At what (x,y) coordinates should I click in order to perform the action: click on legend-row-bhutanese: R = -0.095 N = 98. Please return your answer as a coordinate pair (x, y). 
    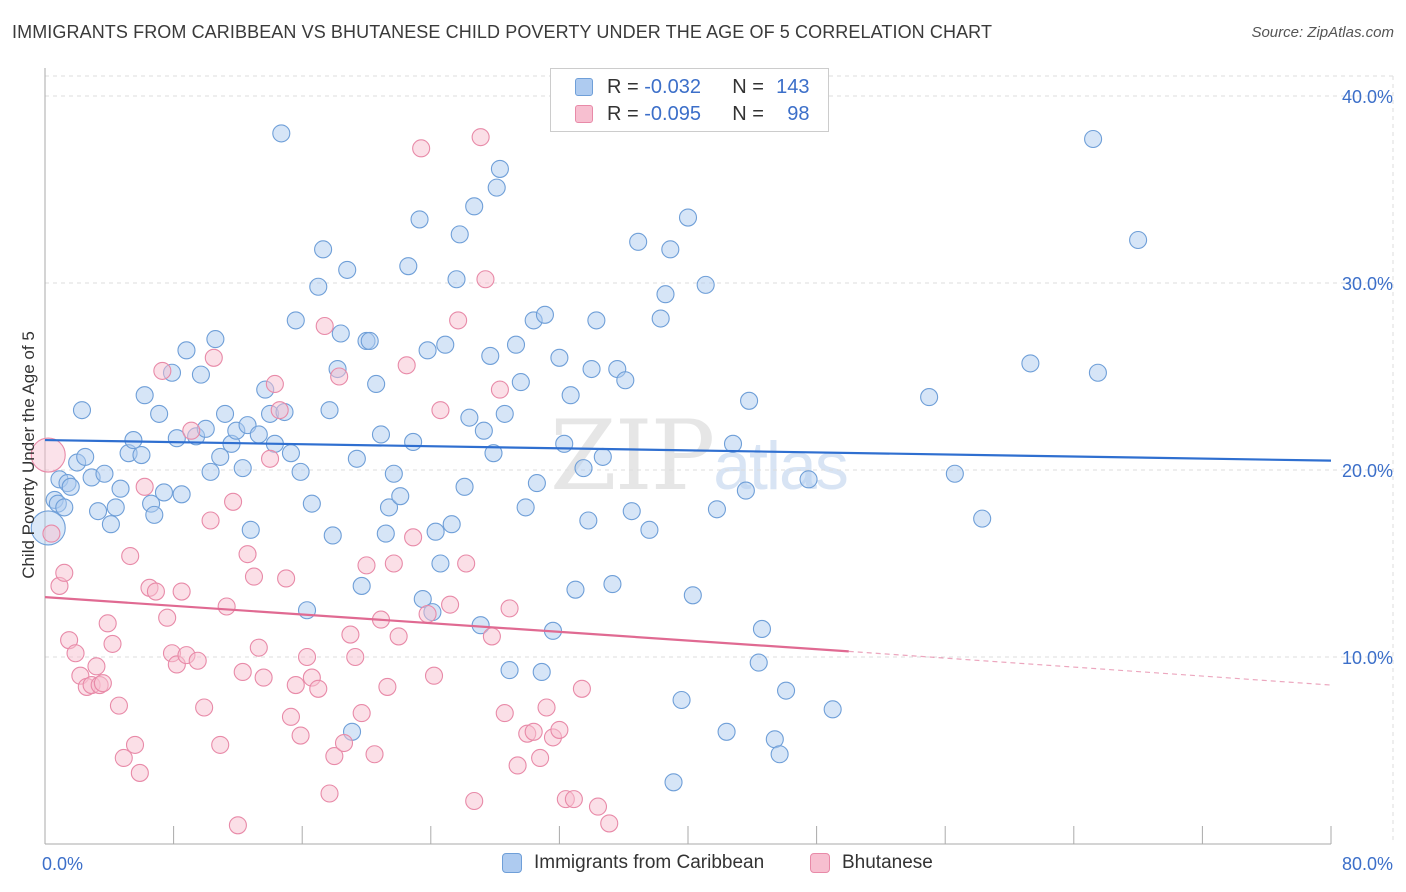
    Looking at the image, I should click on (692, 114).